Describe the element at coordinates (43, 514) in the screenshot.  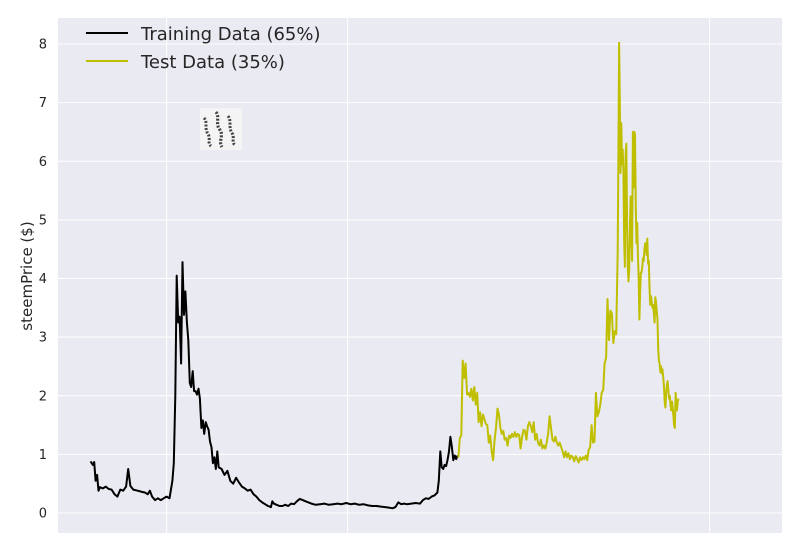
I see `y-tick-label: 0` at that location.